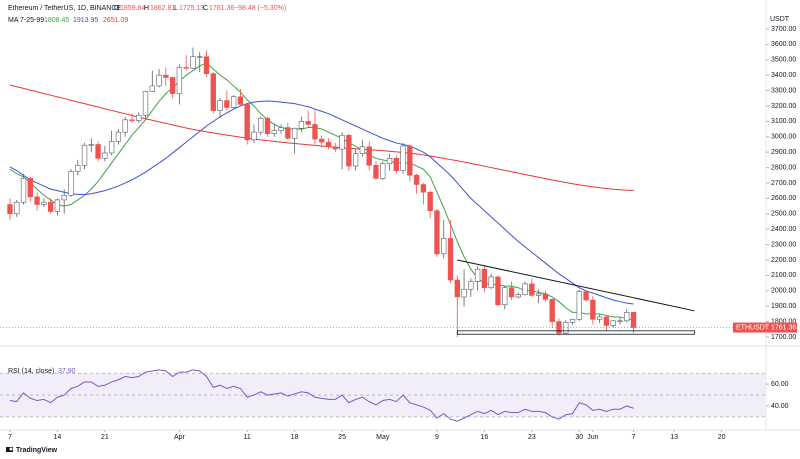  What do you see at coordinates (56, 20) in the screenshot?
I see `ma-value: 1808.45` at bounding box center [56, 20].